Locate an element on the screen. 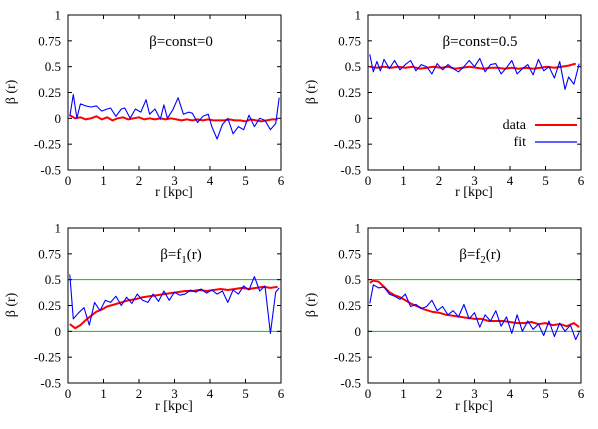 The image size is (598, 429). panel-title: β=const=0.5 is located at coordinates (480, 42).